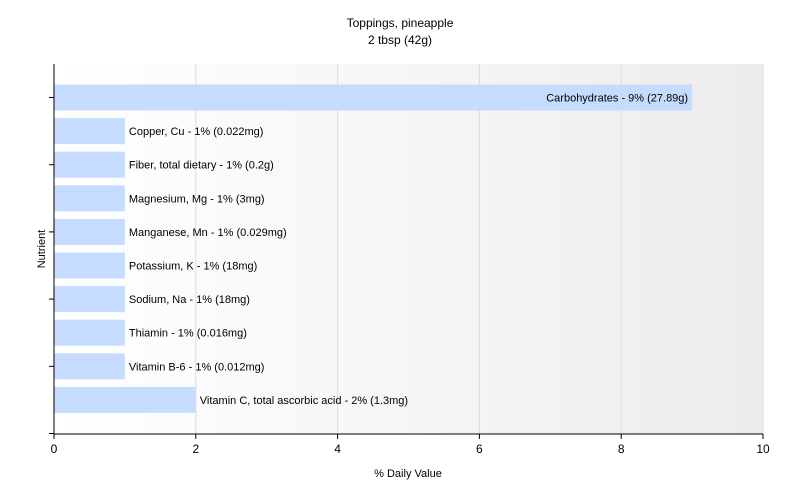 This screenshot has width=800, height=500. I want to click on bar-label: Manganese, Mn - 1% (0.029mg), so click(208, 233).